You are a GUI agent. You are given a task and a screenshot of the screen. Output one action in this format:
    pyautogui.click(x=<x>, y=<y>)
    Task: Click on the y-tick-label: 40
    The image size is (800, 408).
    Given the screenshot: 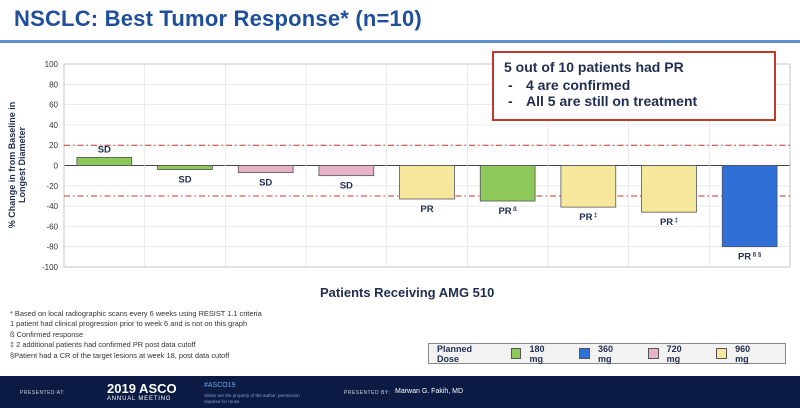 What is the action you would take?
    pyautogui.click(x=53, y=125)
    